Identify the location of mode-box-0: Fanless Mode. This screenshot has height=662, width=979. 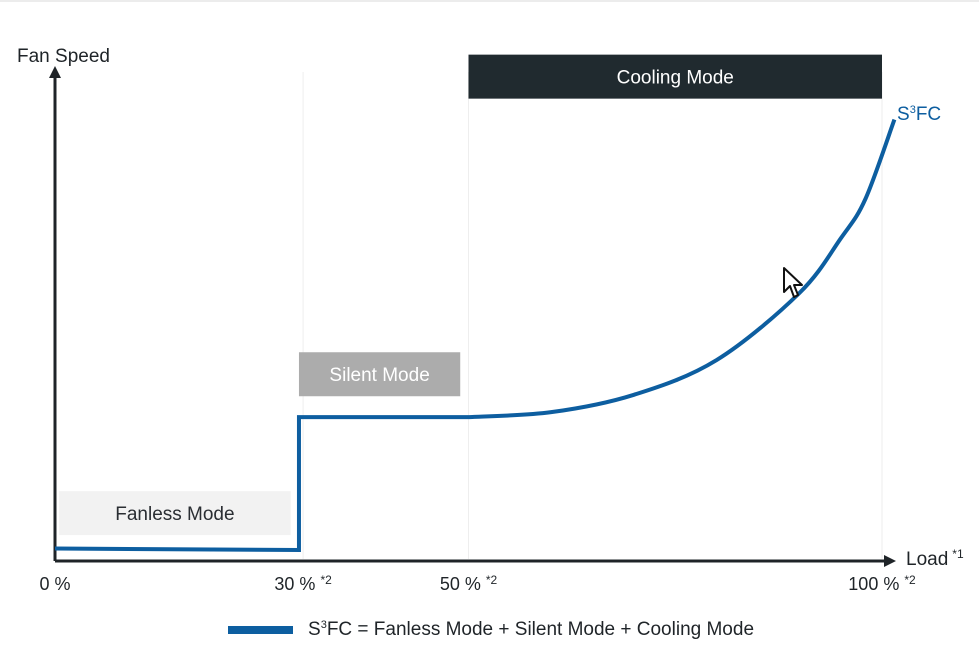
(175, 513).